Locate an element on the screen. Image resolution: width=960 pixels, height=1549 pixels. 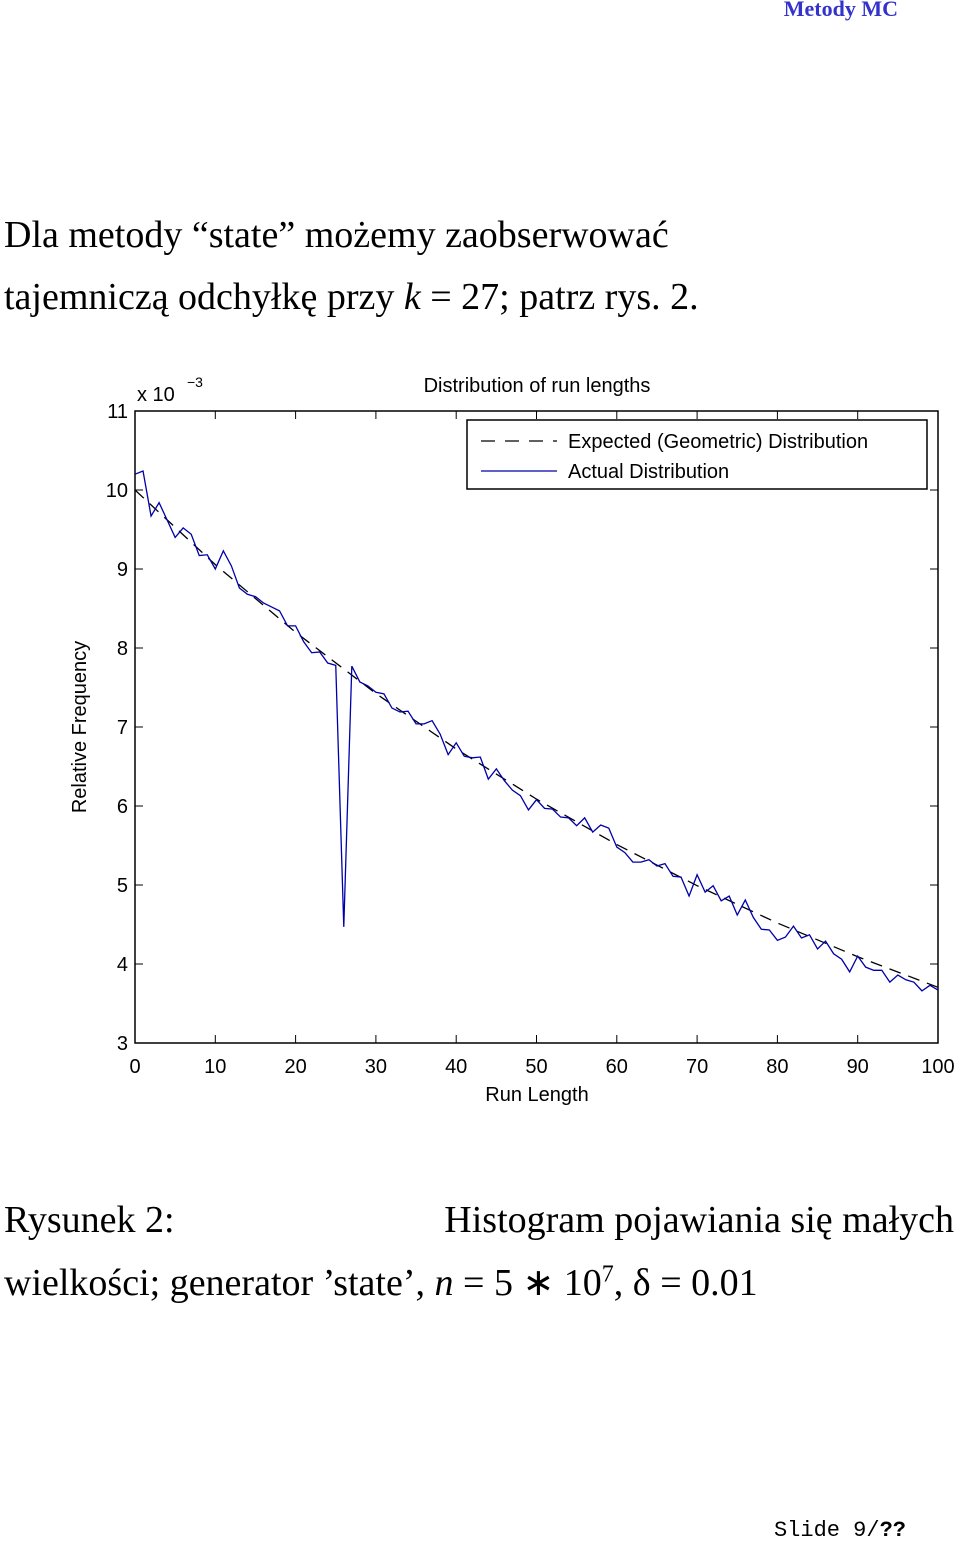
legend-label: Actual Distribution is located at coordinates (648, 472).